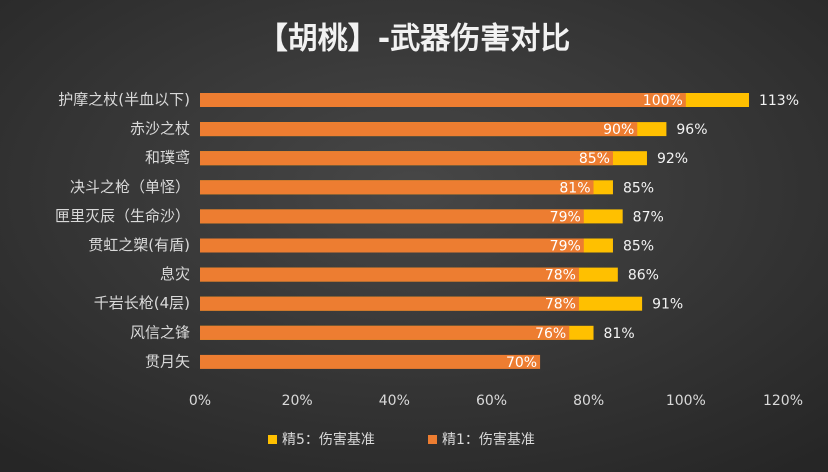 The width and height of the screenshot is (828, 472). I want to click on value-label: 92%, so click(672, 159).